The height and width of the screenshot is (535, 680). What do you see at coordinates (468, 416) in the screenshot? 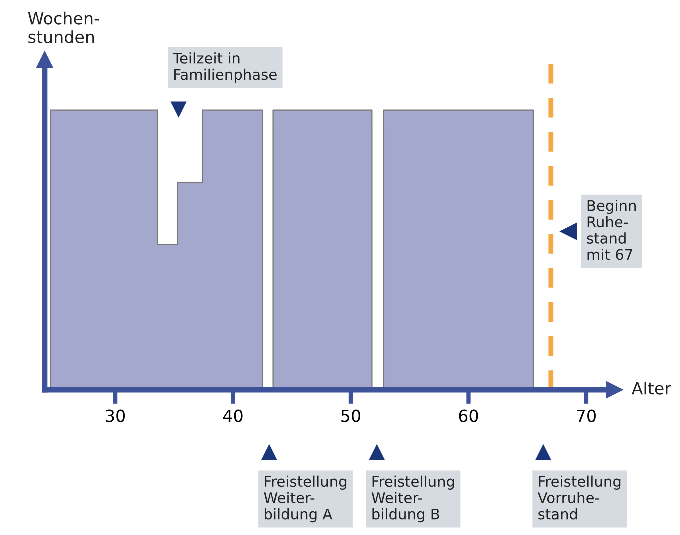
I see `x-tick-label: 60` at bounding box center [468, 416].